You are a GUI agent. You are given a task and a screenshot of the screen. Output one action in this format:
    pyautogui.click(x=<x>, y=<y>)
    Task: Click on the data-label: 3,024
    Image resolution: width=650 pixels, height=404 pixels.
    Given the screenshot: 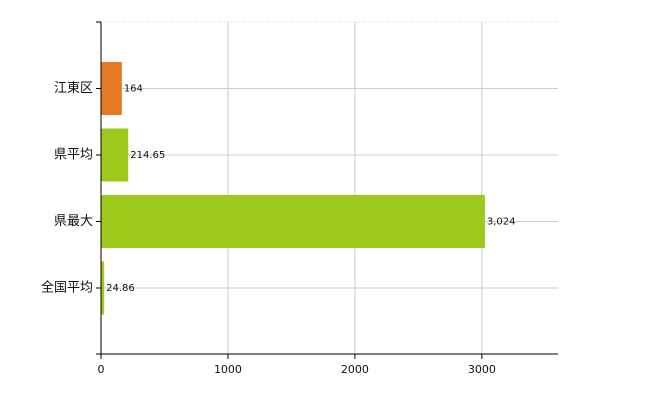 What is the action you would take?
    pyautogui.click(x=501, y=222)
    